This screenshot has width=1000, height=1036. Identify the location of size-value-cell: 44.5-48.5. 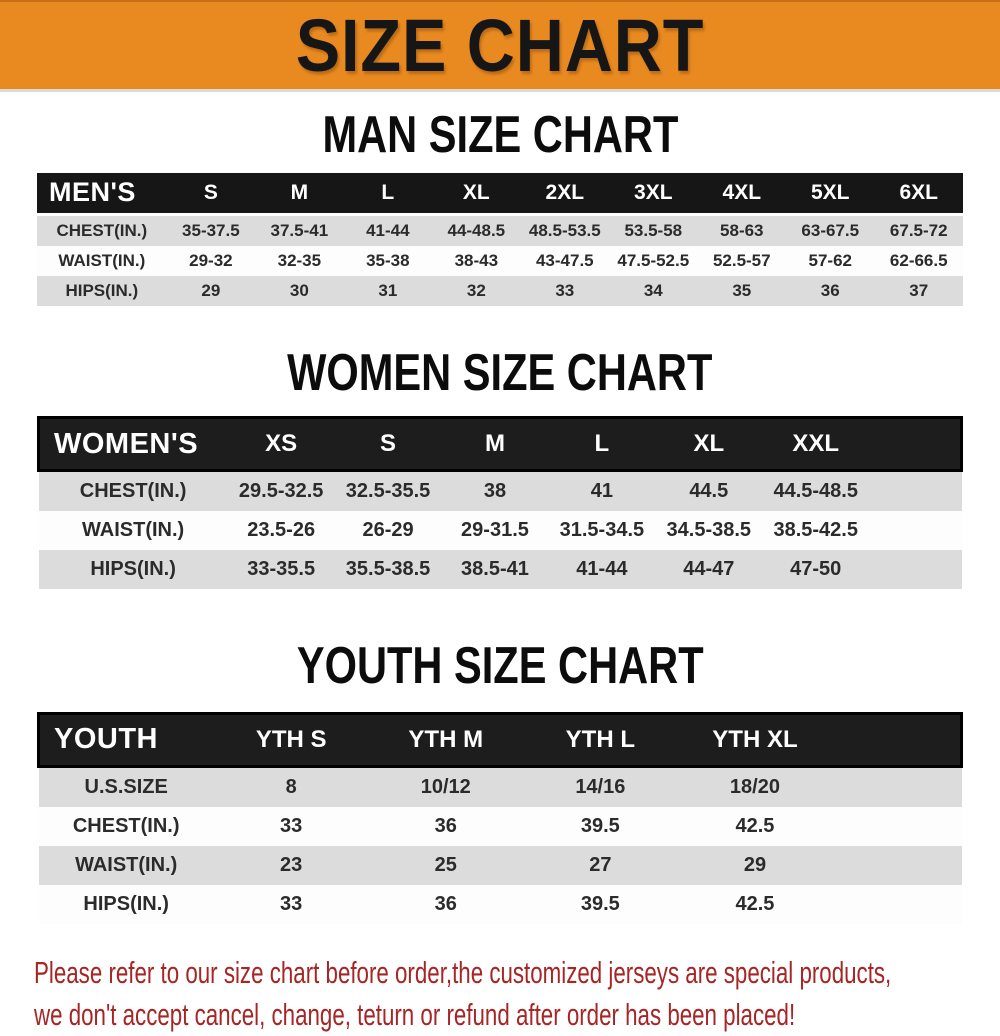
(816, 490).